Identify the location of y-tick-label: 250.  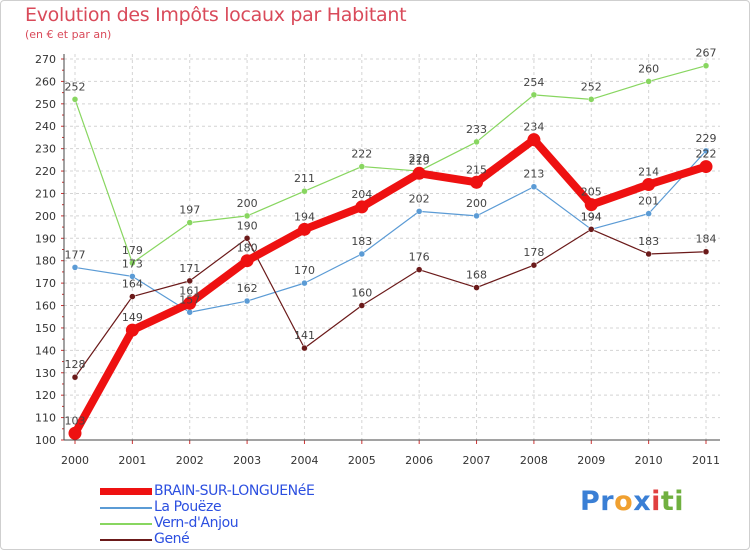
(45, 104).